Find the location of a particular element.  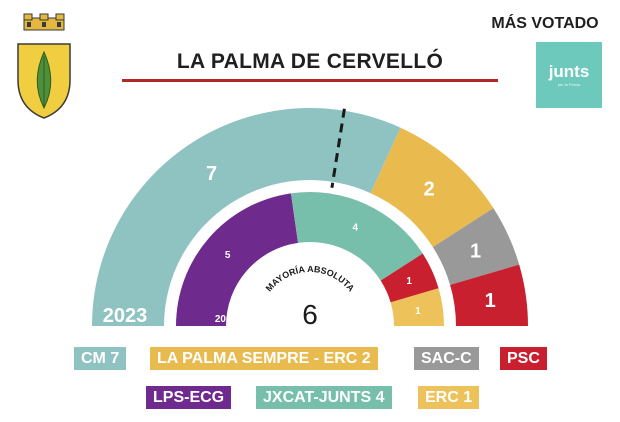

outer-seat-label-la-palma-sempre-erc-2: 2 is located at coordinates (429, 189).